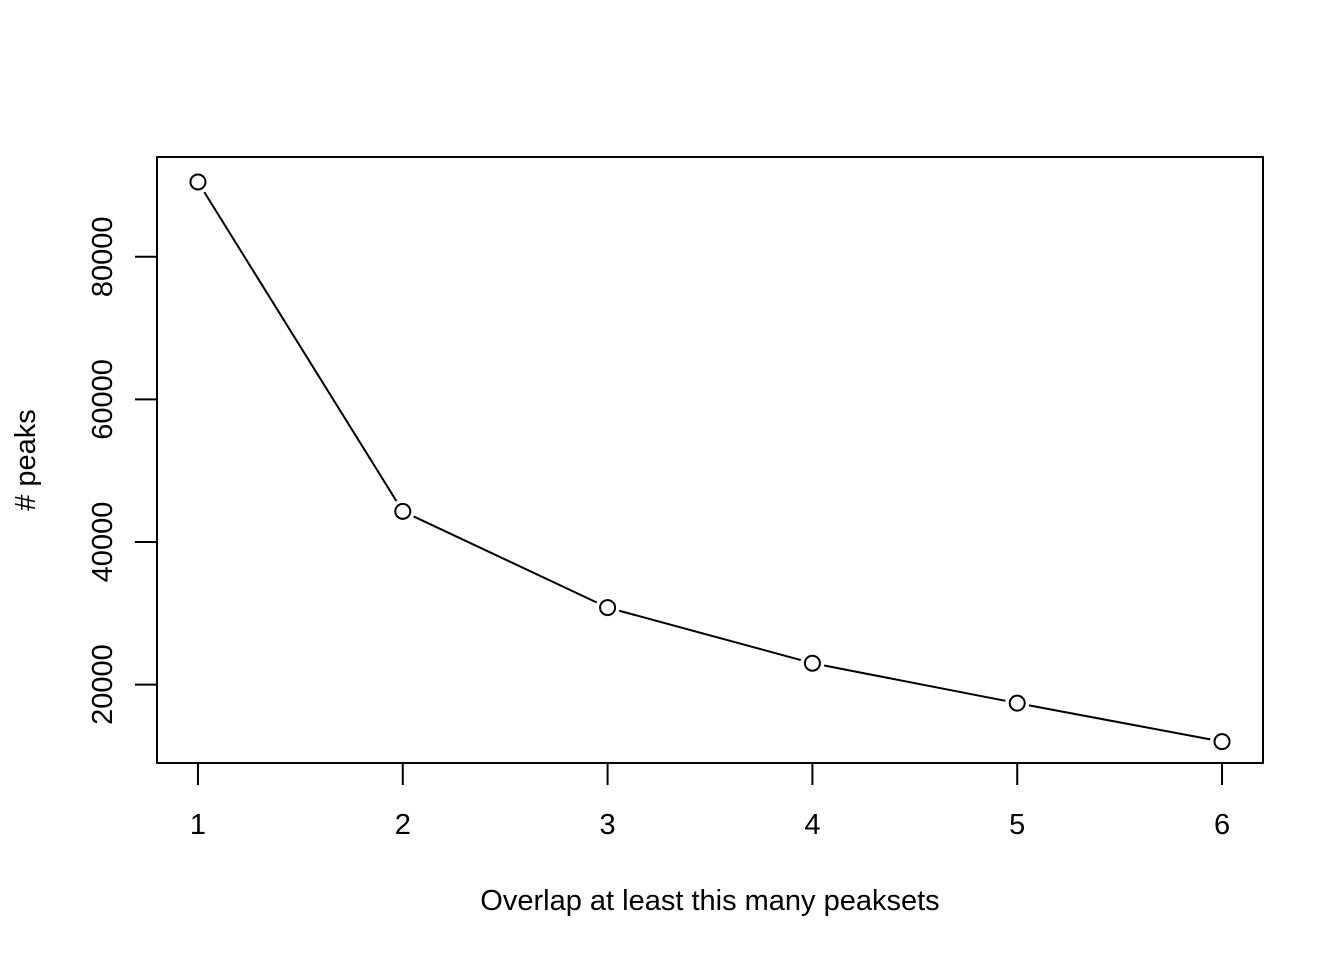 This screenshot has height=960, width=1344. Describe the element at coordinates (103, 399) in the screenshot. I see `y-tick-label: 60000` at that location.